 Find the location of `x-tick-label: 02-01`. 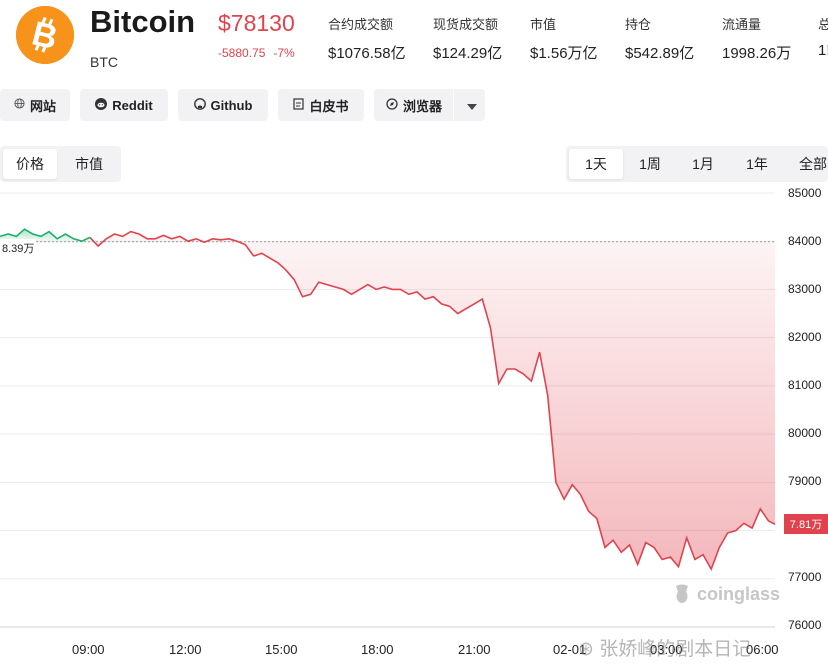

x-tick-label: 02-01 is located at coordinates (570, 649).